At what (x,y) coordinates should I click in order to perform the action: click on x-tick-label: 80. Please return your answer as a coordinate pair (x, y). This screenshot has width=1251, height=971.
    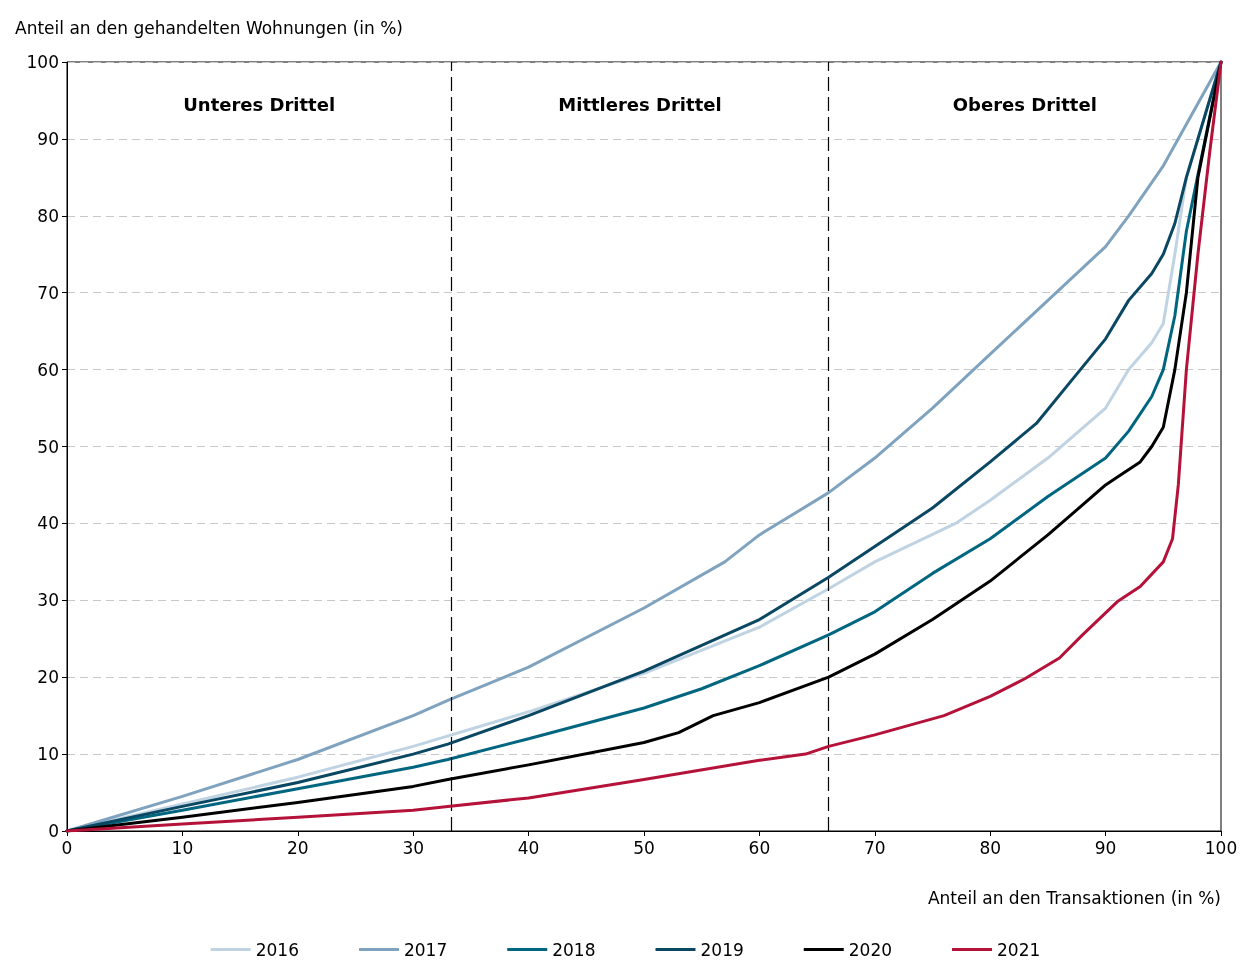
    Looking at the image, I should click on (990, 847).